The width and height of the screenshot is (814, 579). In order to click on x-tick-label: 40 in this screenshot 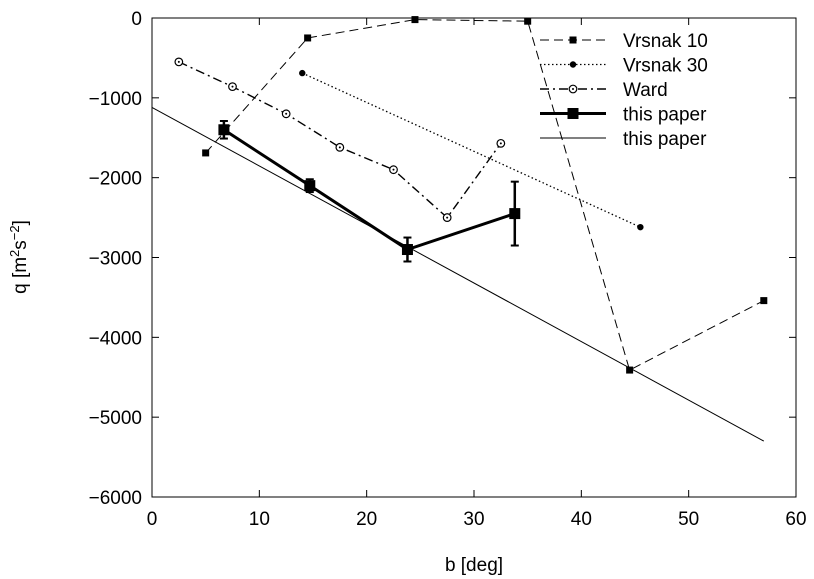, I will do `click(581, 519)`.